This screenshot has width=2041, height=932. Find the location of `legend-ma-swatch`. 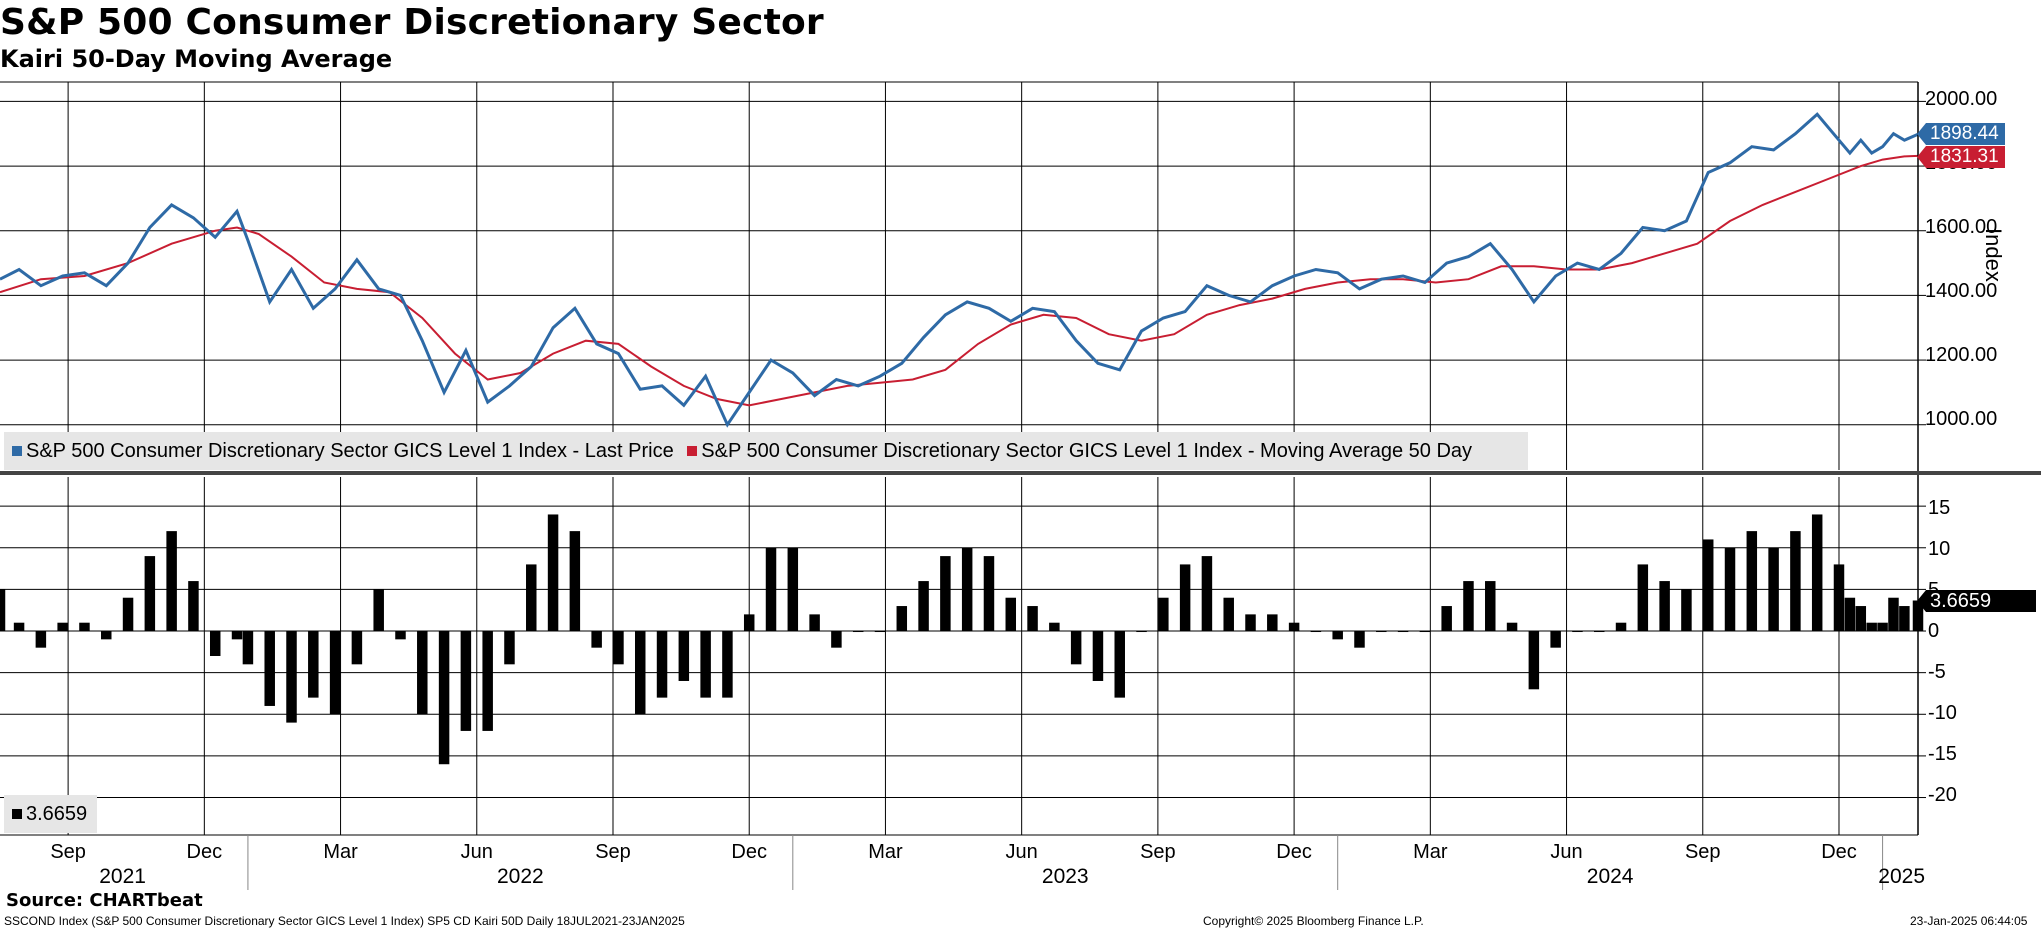

legend-ma-swatch is located at coordinates (692, 451).